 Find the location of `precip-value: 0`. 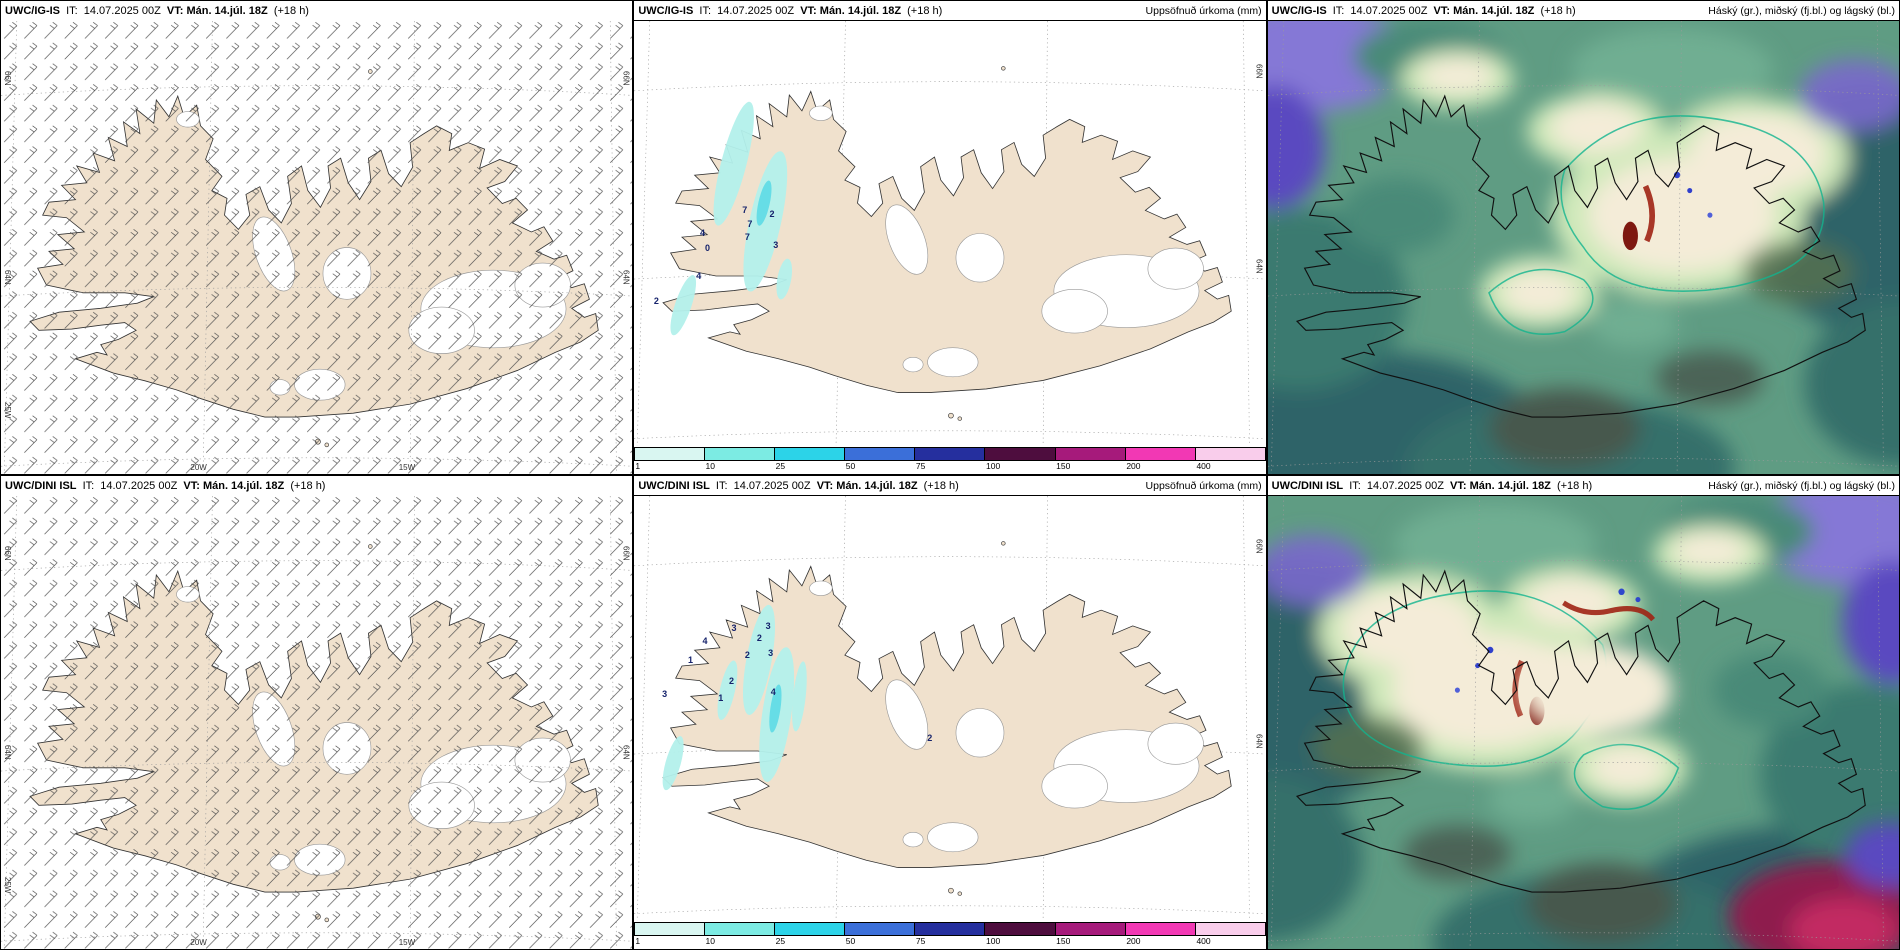

precip-value: 0 is located at coordinates (708, 247).